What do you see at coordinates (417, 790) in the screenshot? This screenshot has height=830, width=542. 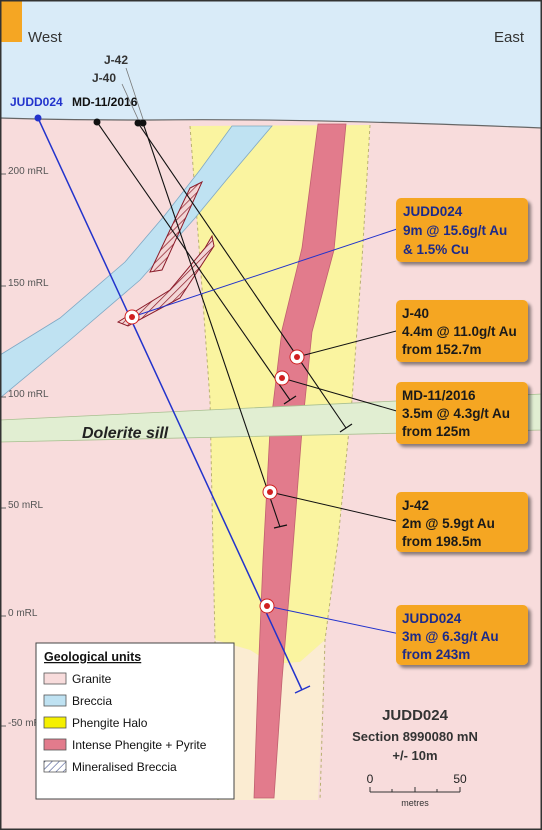 I see `scale-bar: 0 50 metres` at bounding box center [417, 790].